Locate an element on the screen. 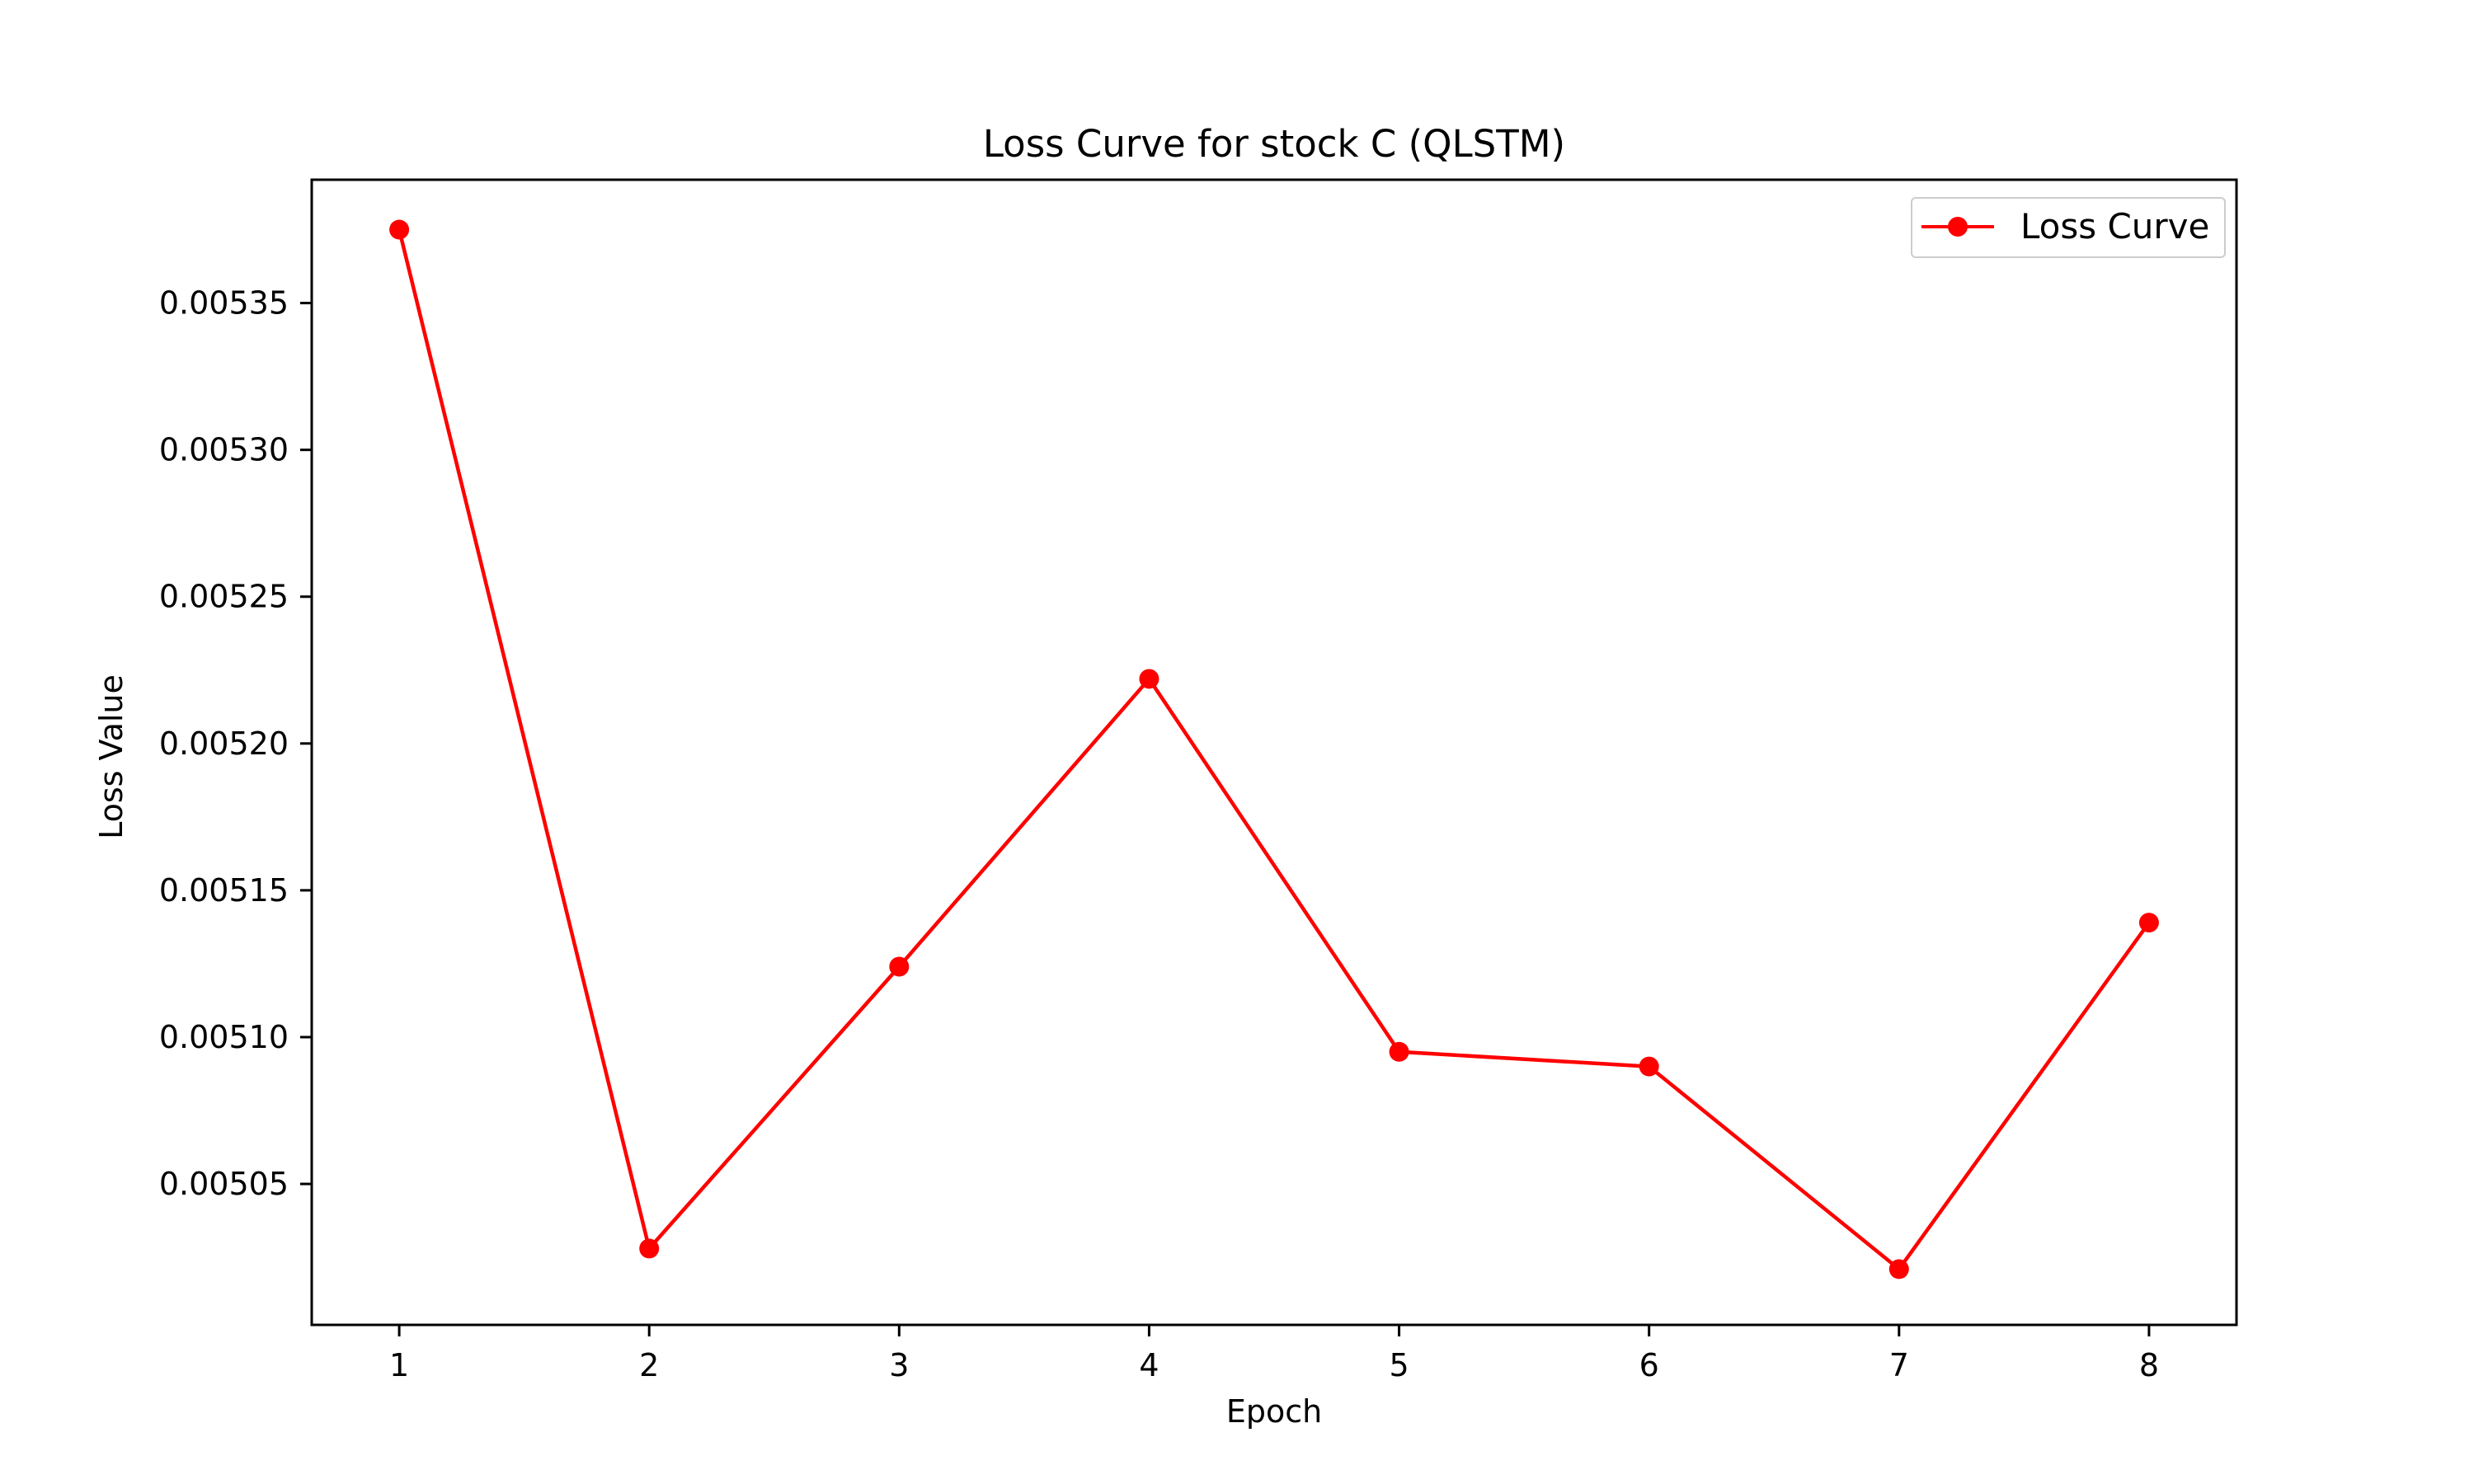  chart-title: Loss Curve for stock C (QLSTM) is located at coordinates (1274, 144).